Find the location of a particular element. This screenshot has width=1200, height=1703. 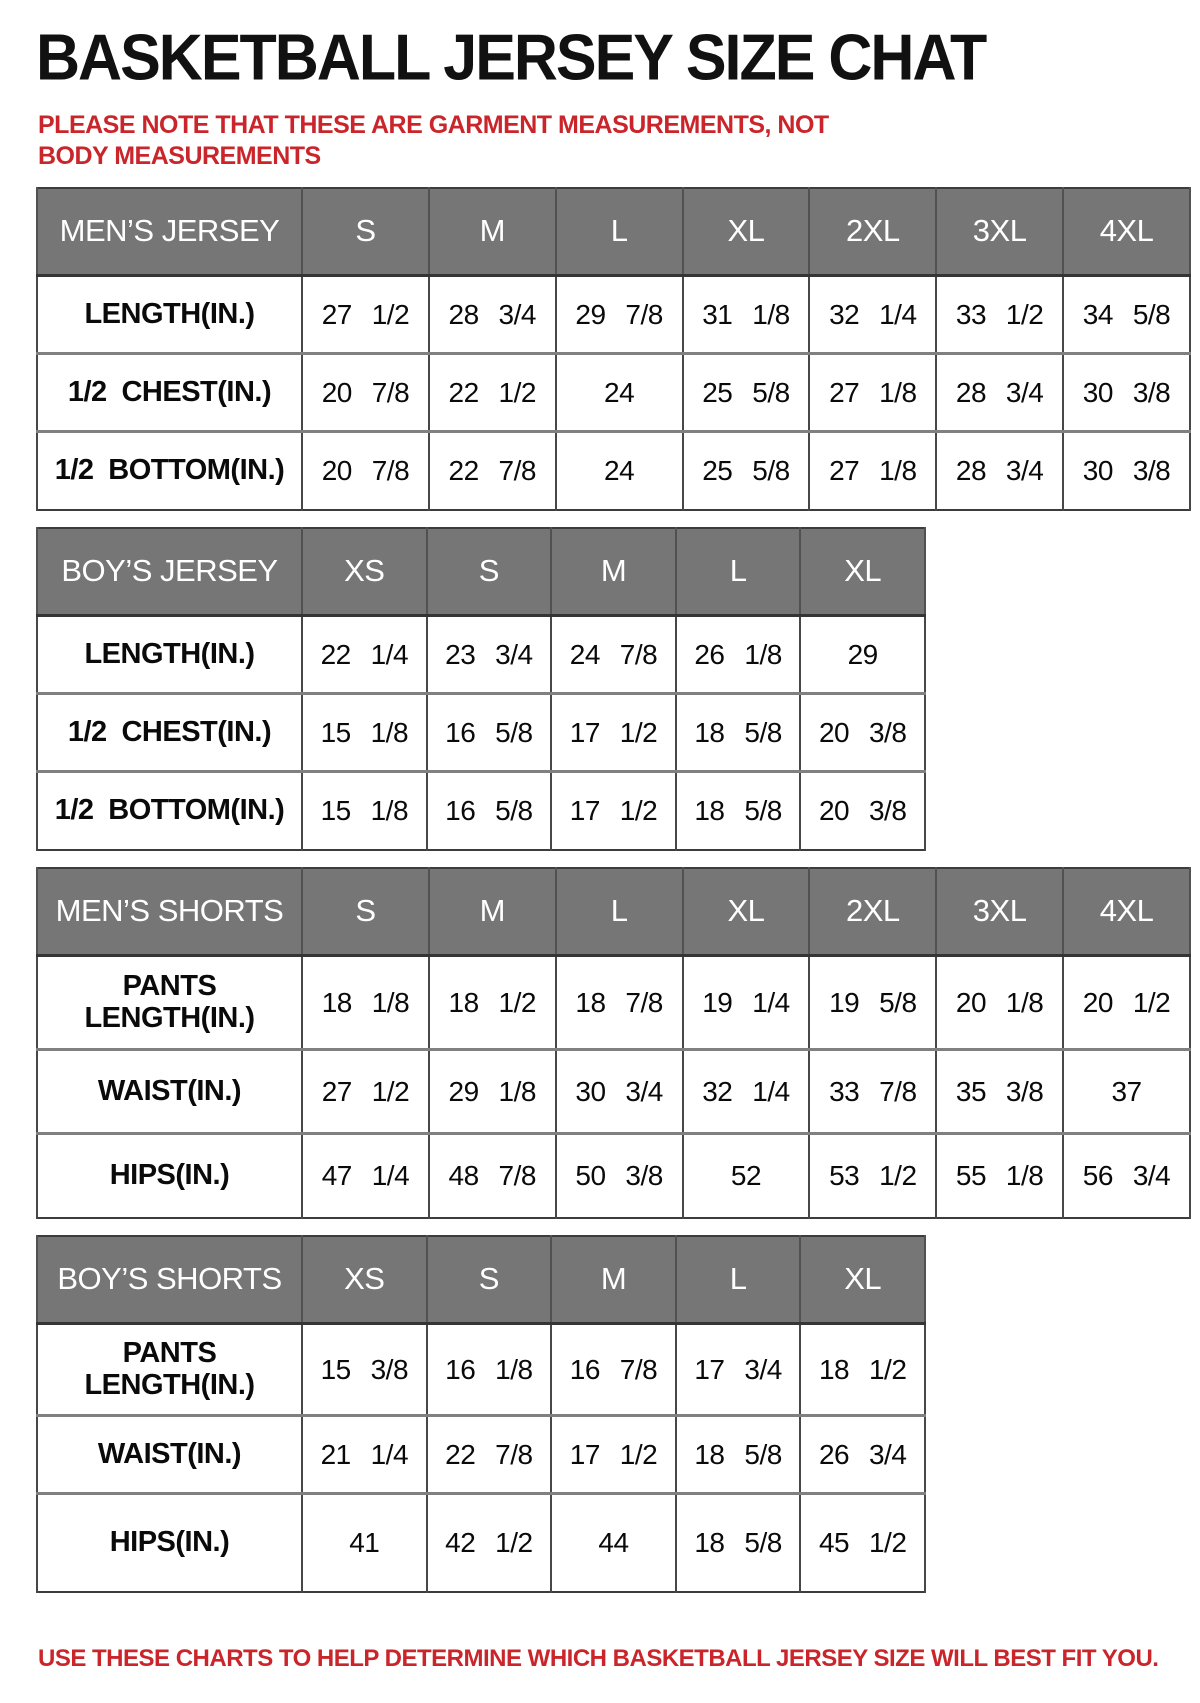

row-label: LENGTH(IN.) is located at coordinates (169, 314).